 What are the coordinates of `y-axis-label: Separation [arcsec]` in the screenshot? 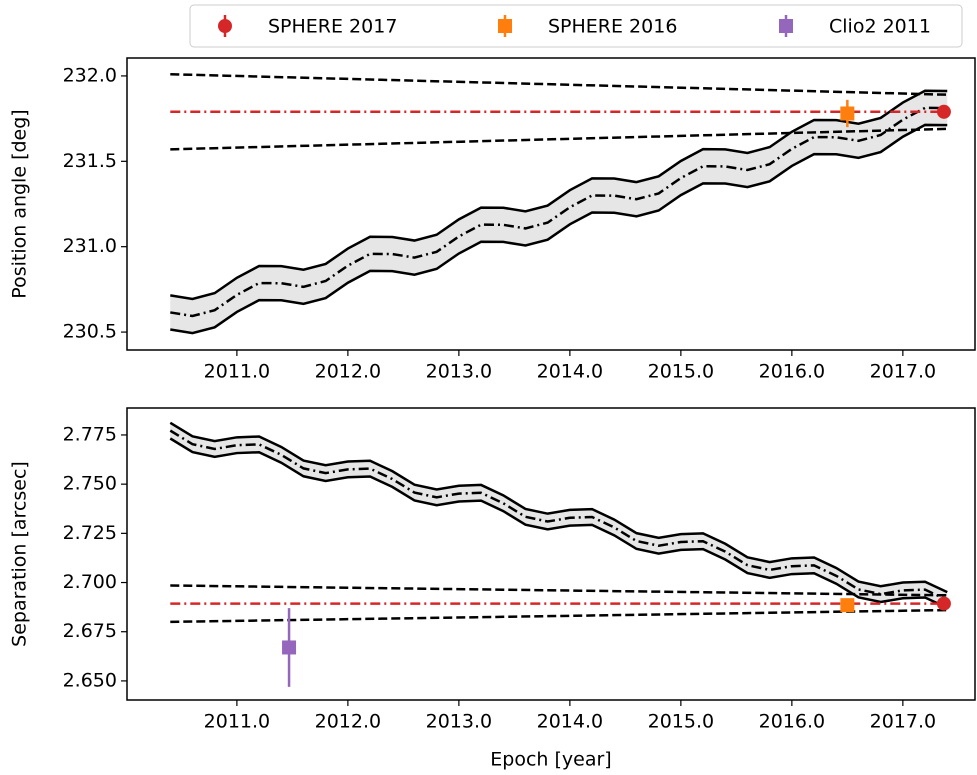 It's located at (20, 554).